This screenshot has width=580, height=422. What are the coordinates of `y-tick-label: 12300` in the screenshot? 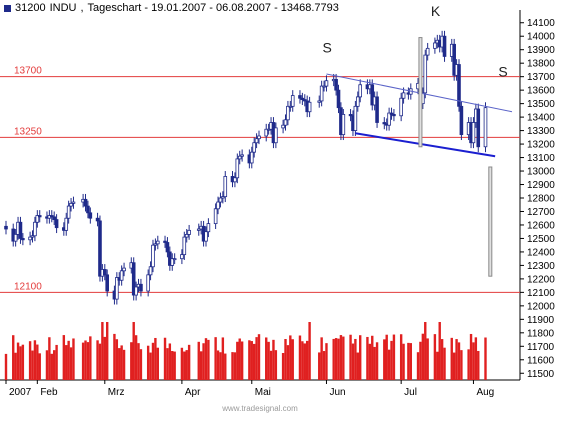 It's located at (541, 266).